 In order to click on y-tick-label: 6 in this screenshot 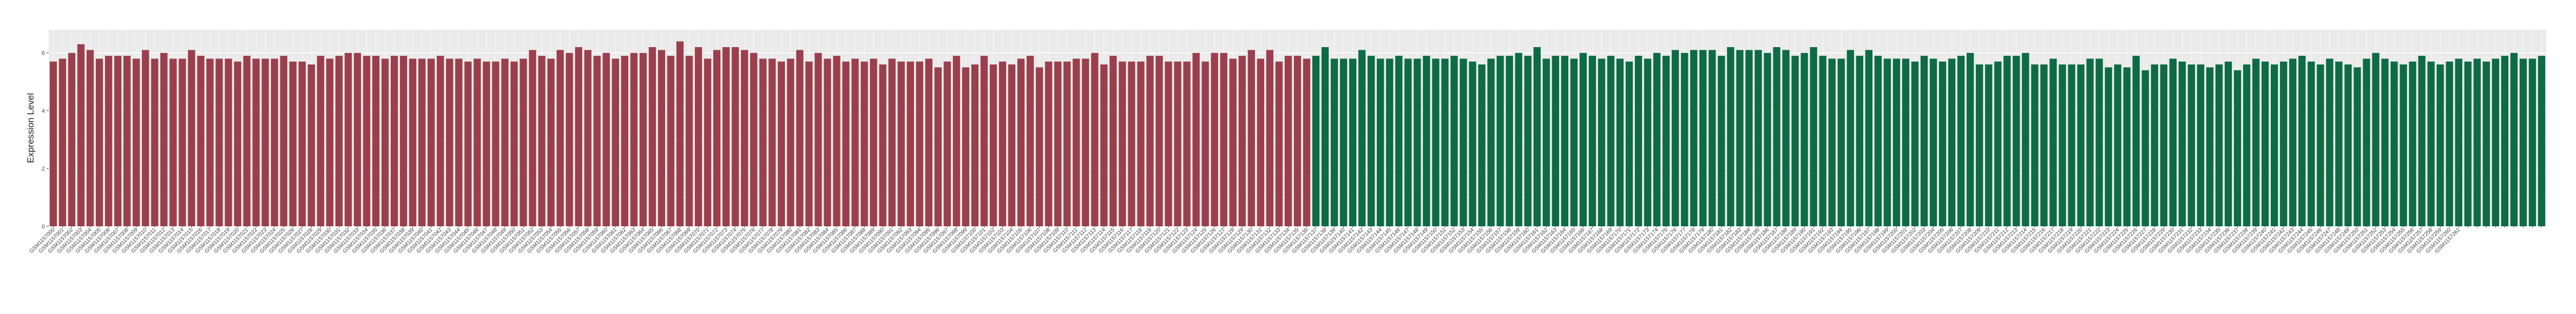, I will do `click(43, 53)`.